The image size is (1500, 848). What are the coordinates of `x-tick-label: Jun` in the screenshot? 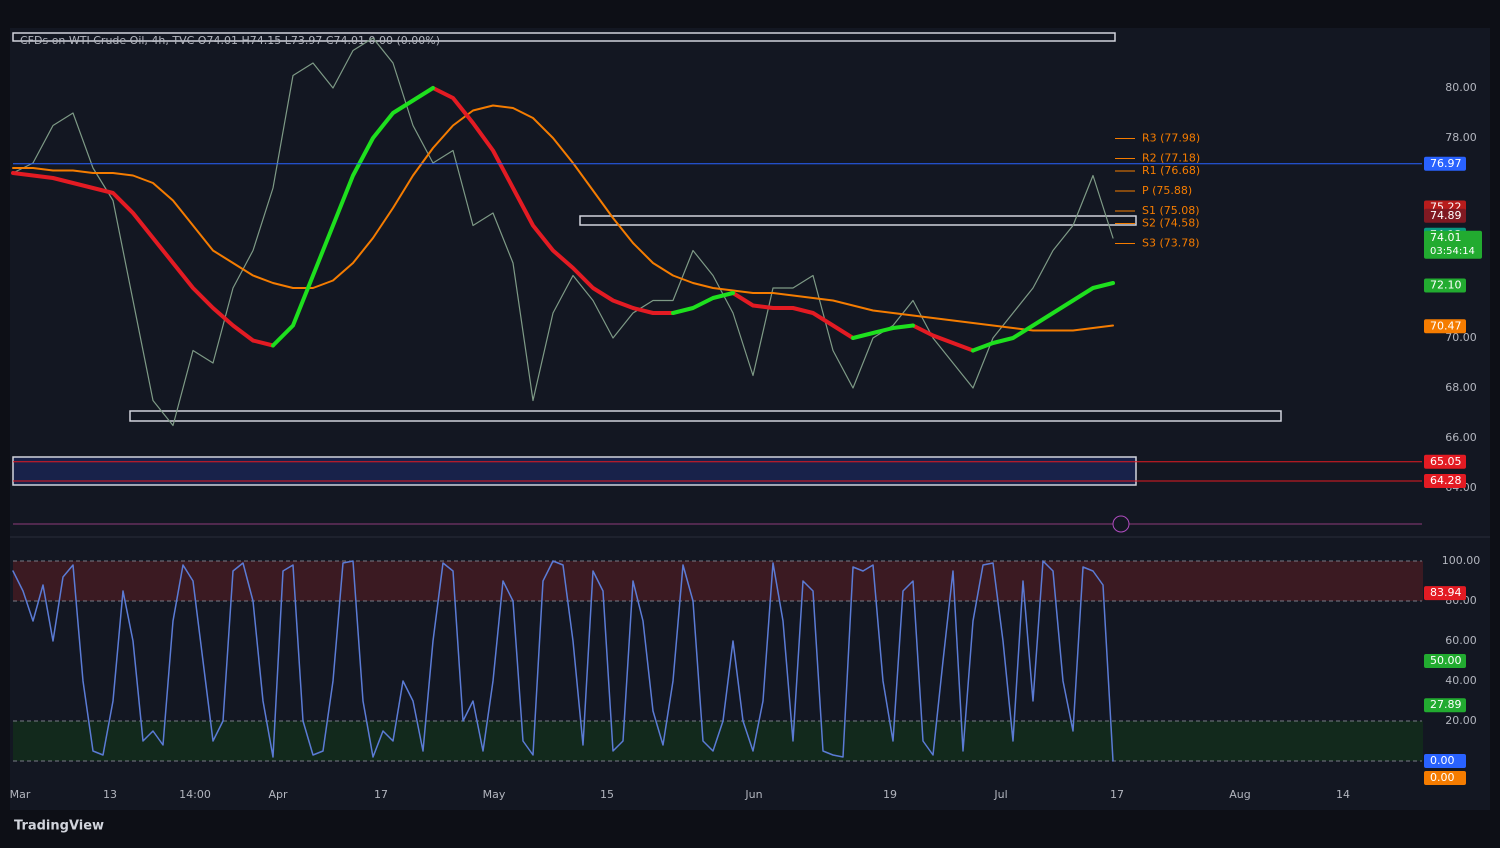 It's located at (753, 794).